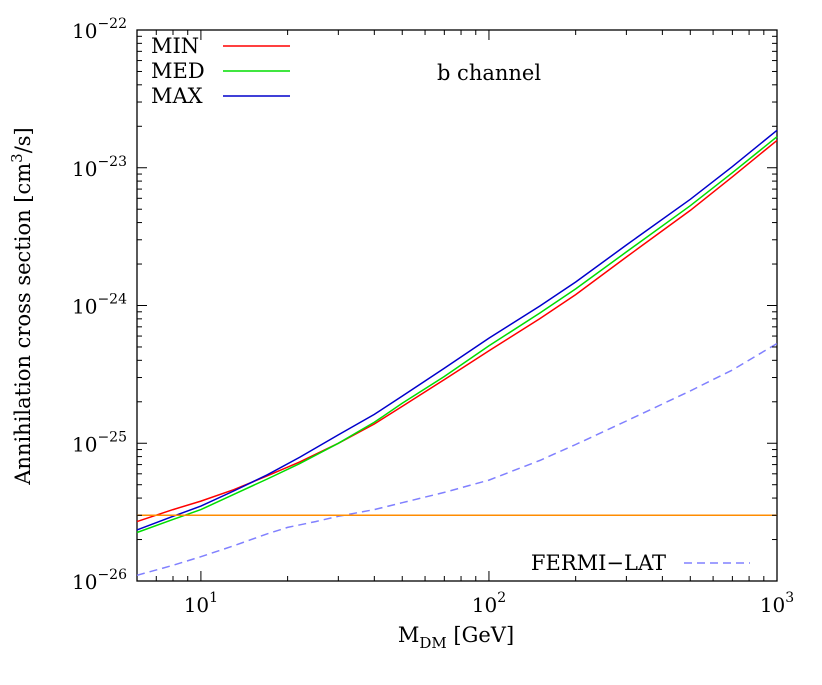 The height and width of the screenshot is (685, 822). I want to click on x-axis-title: MDM [GeV], so click(456, 637).